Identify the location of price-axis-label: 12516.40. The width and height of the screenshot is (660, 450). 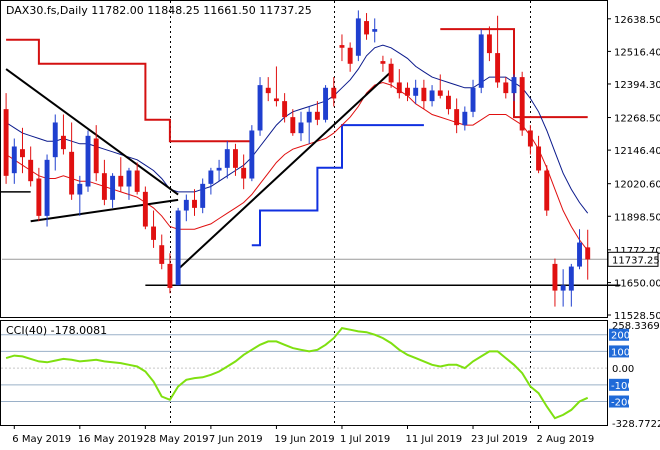
(637, 52).